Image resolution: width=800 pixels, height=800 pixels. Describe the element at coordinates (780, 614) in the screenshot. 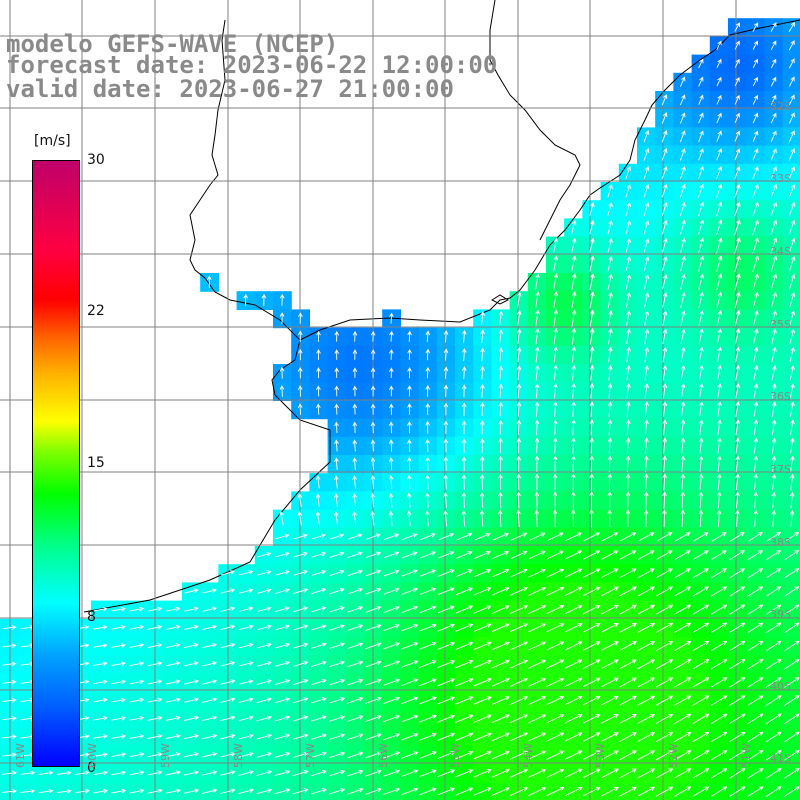

I see `latitude-label: 39S` at that location.